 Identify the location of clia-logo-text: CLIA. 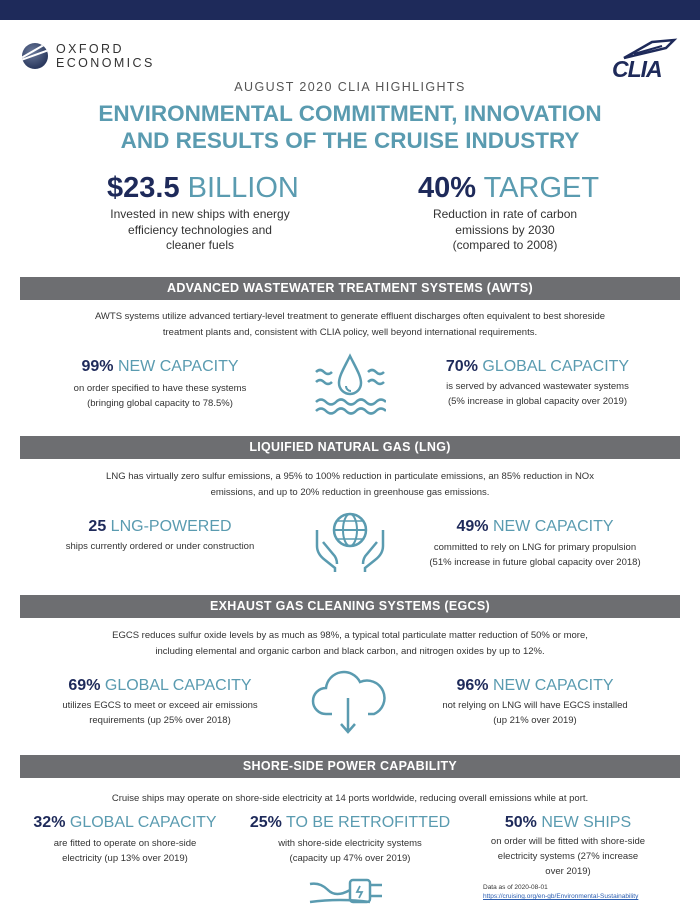
(637, 69).